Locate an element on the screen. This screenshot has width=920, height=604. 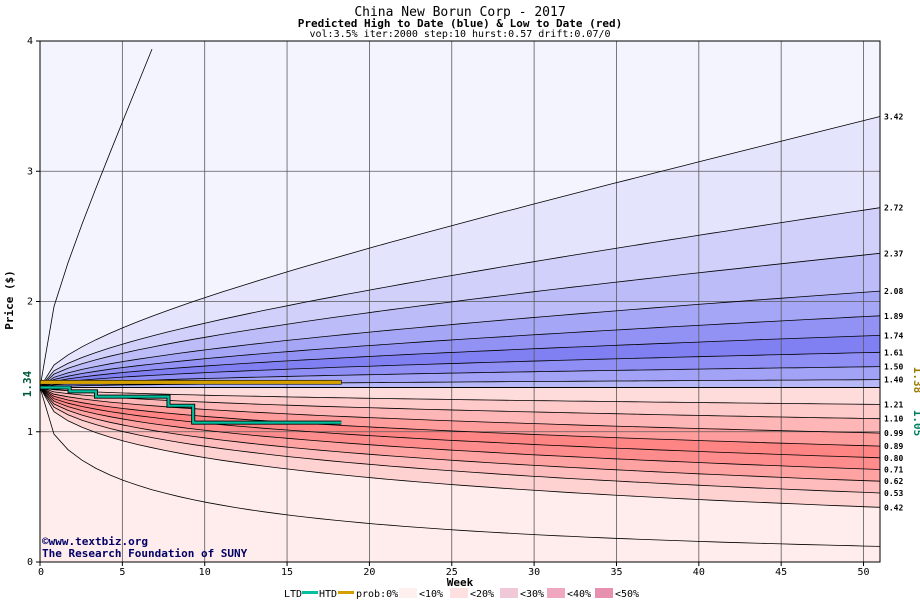
end-label-low-4: 0.80 is located at coordinates (893, 458).